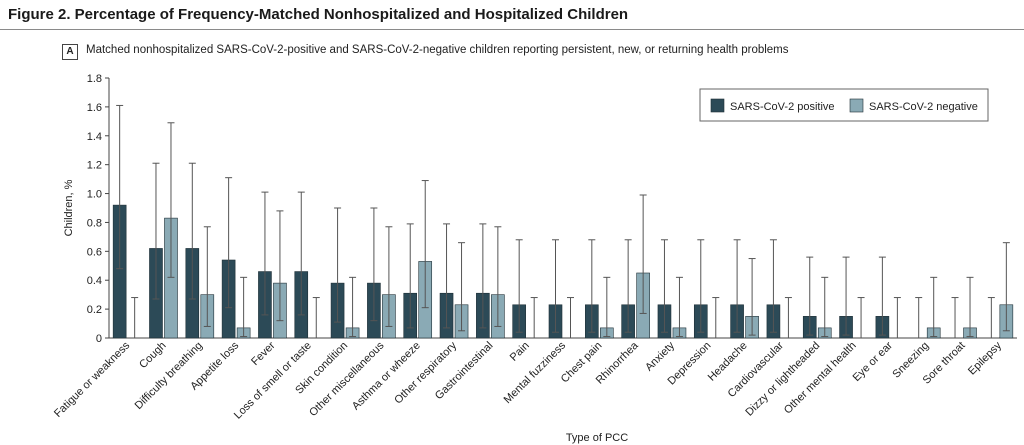 The image size is (1024, 445). Describe the element at coordinates (856, 105) in the screenshot. I see `legend-swatch-negative` at that location.